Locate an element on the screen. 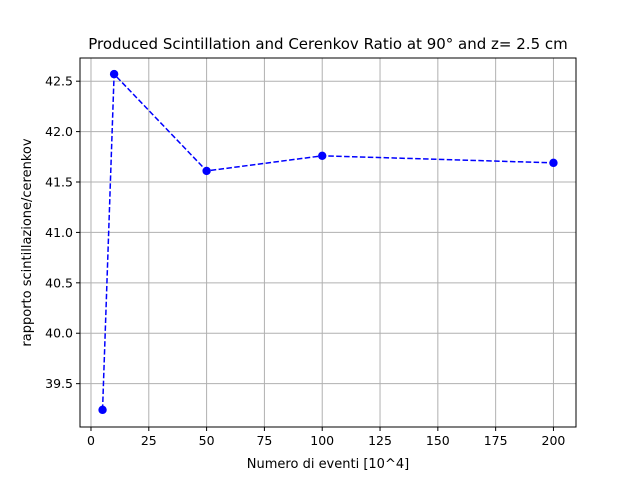 Image resolution: width=640 pixels, height=480 pixels. y-tick-label: 41.0 is located at coordinates (59, 232).